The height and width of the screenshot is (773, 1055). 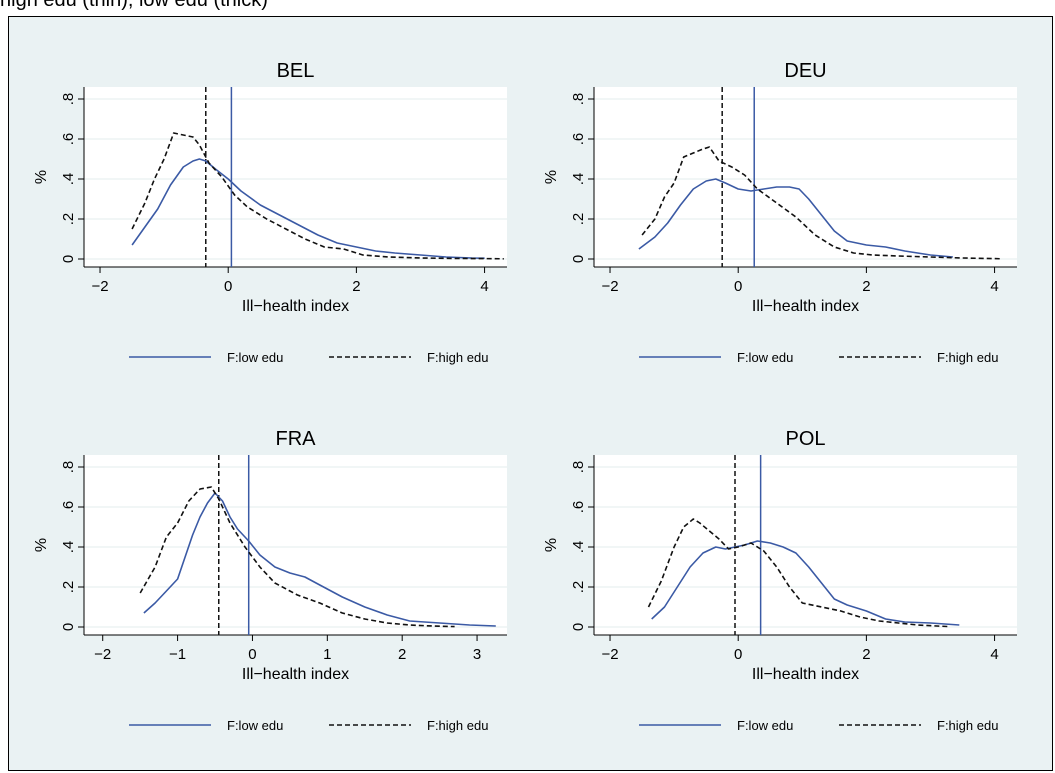 What do you see at coordinates (477, 654) in the screenshot?
I see `x-tick-label: 3` at bounding box center [477, 654].